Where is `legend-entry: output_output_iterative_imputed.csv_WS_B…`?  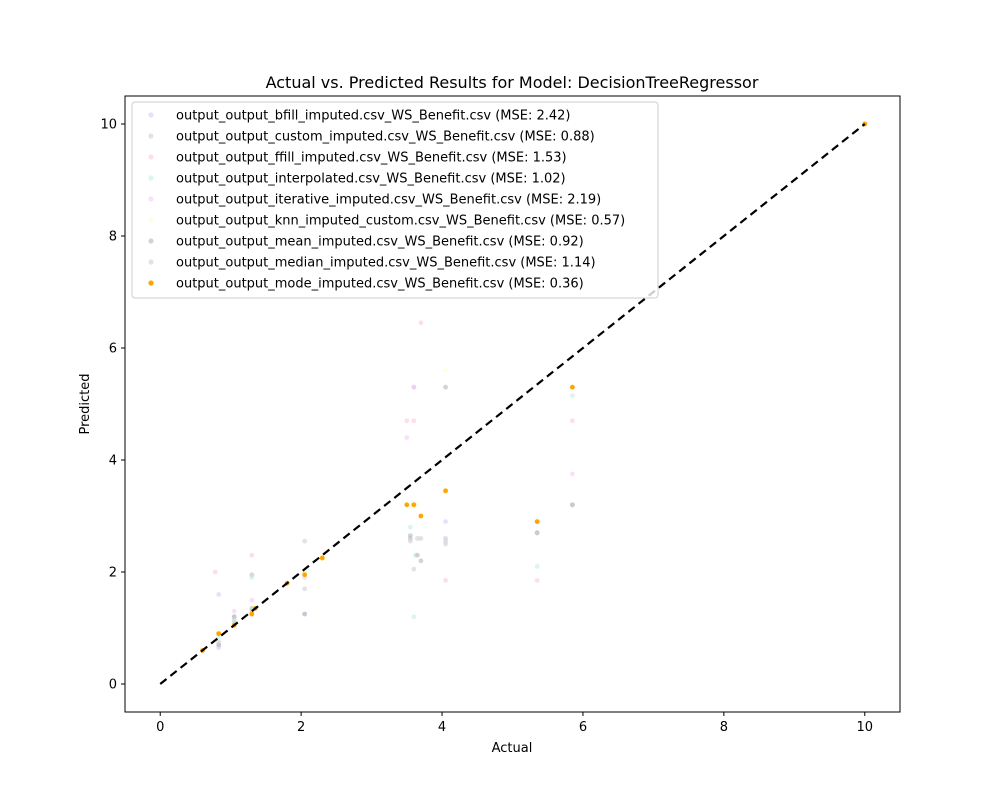
legend-entry: output_output_iterative_imputed.csv_WS_B… is located at coordinates (388, 200).